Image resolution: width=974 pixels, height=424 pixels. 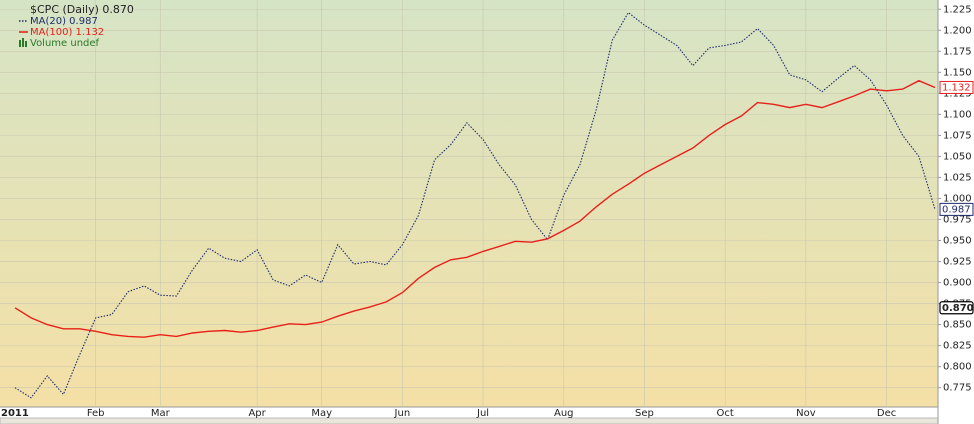 What do you see at coordinates (67, 32) in the screenshot?
I see `legend-label: MA(100) 1.132` at bounding box center [67, 32].